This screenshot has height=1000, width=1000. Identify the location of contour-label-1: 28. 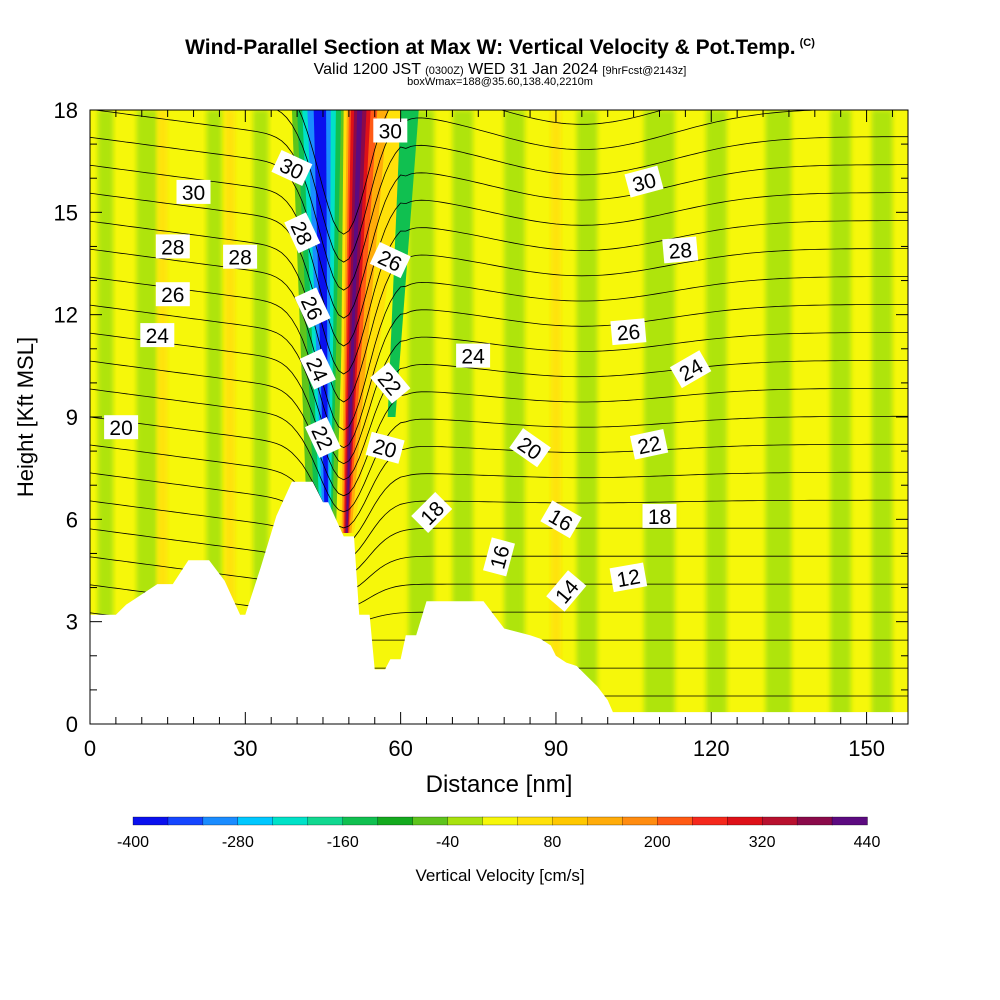
(172, 246).